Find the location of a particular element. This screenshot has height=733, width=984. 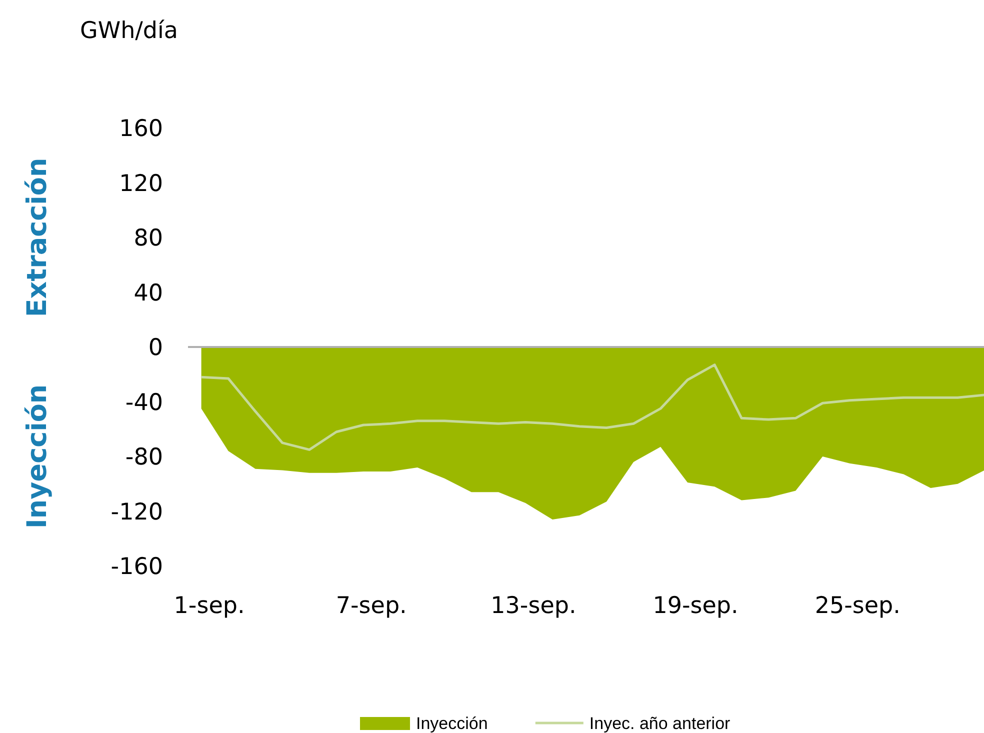

legend-label: Inyec. año anterior is located at coordinates (660, 723).